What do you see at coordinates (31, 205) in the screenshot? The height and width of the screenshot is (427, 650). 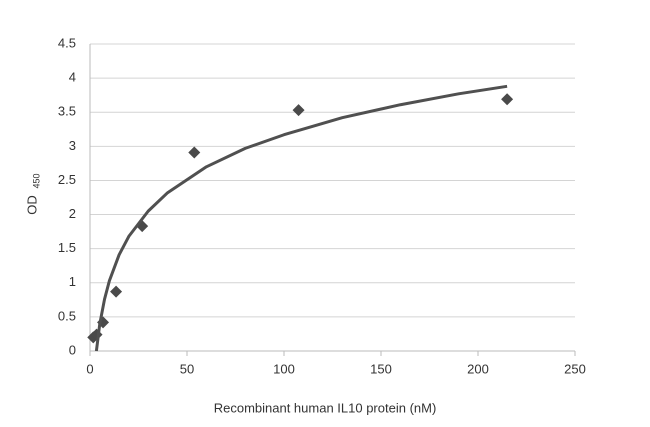 I see `y-axis-label: OD` at bounding box center [31, 205].